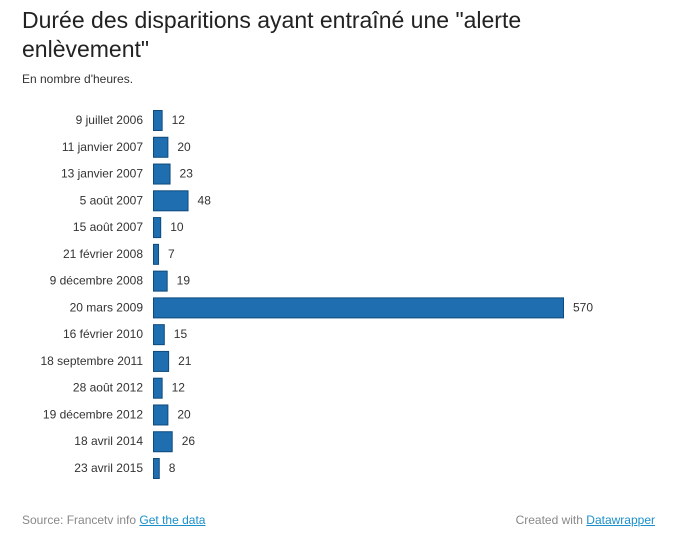 The height and width of the screenshot is (537, 676). What do you see at coordinates (177, 227) in the screenshot?
I see `value-label: 10` at bounding box center [177, 227].